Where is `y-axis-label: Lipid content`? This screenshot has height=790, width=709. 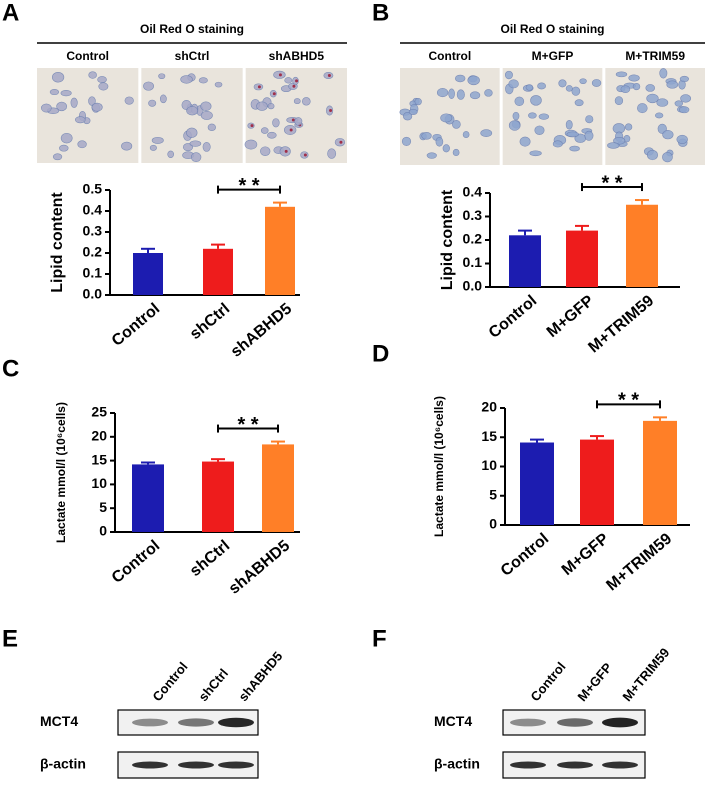 y-axis-label: Lipid content is located at coordinates (57, 242).